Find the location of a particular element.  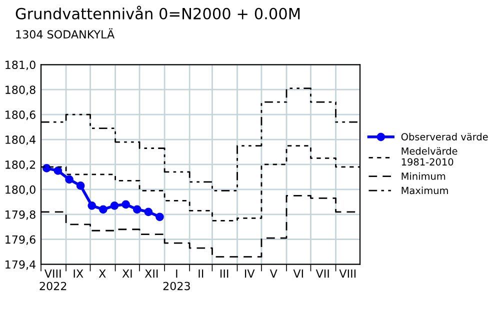

x-tick-label: IX is located at coordinates (79, 274).